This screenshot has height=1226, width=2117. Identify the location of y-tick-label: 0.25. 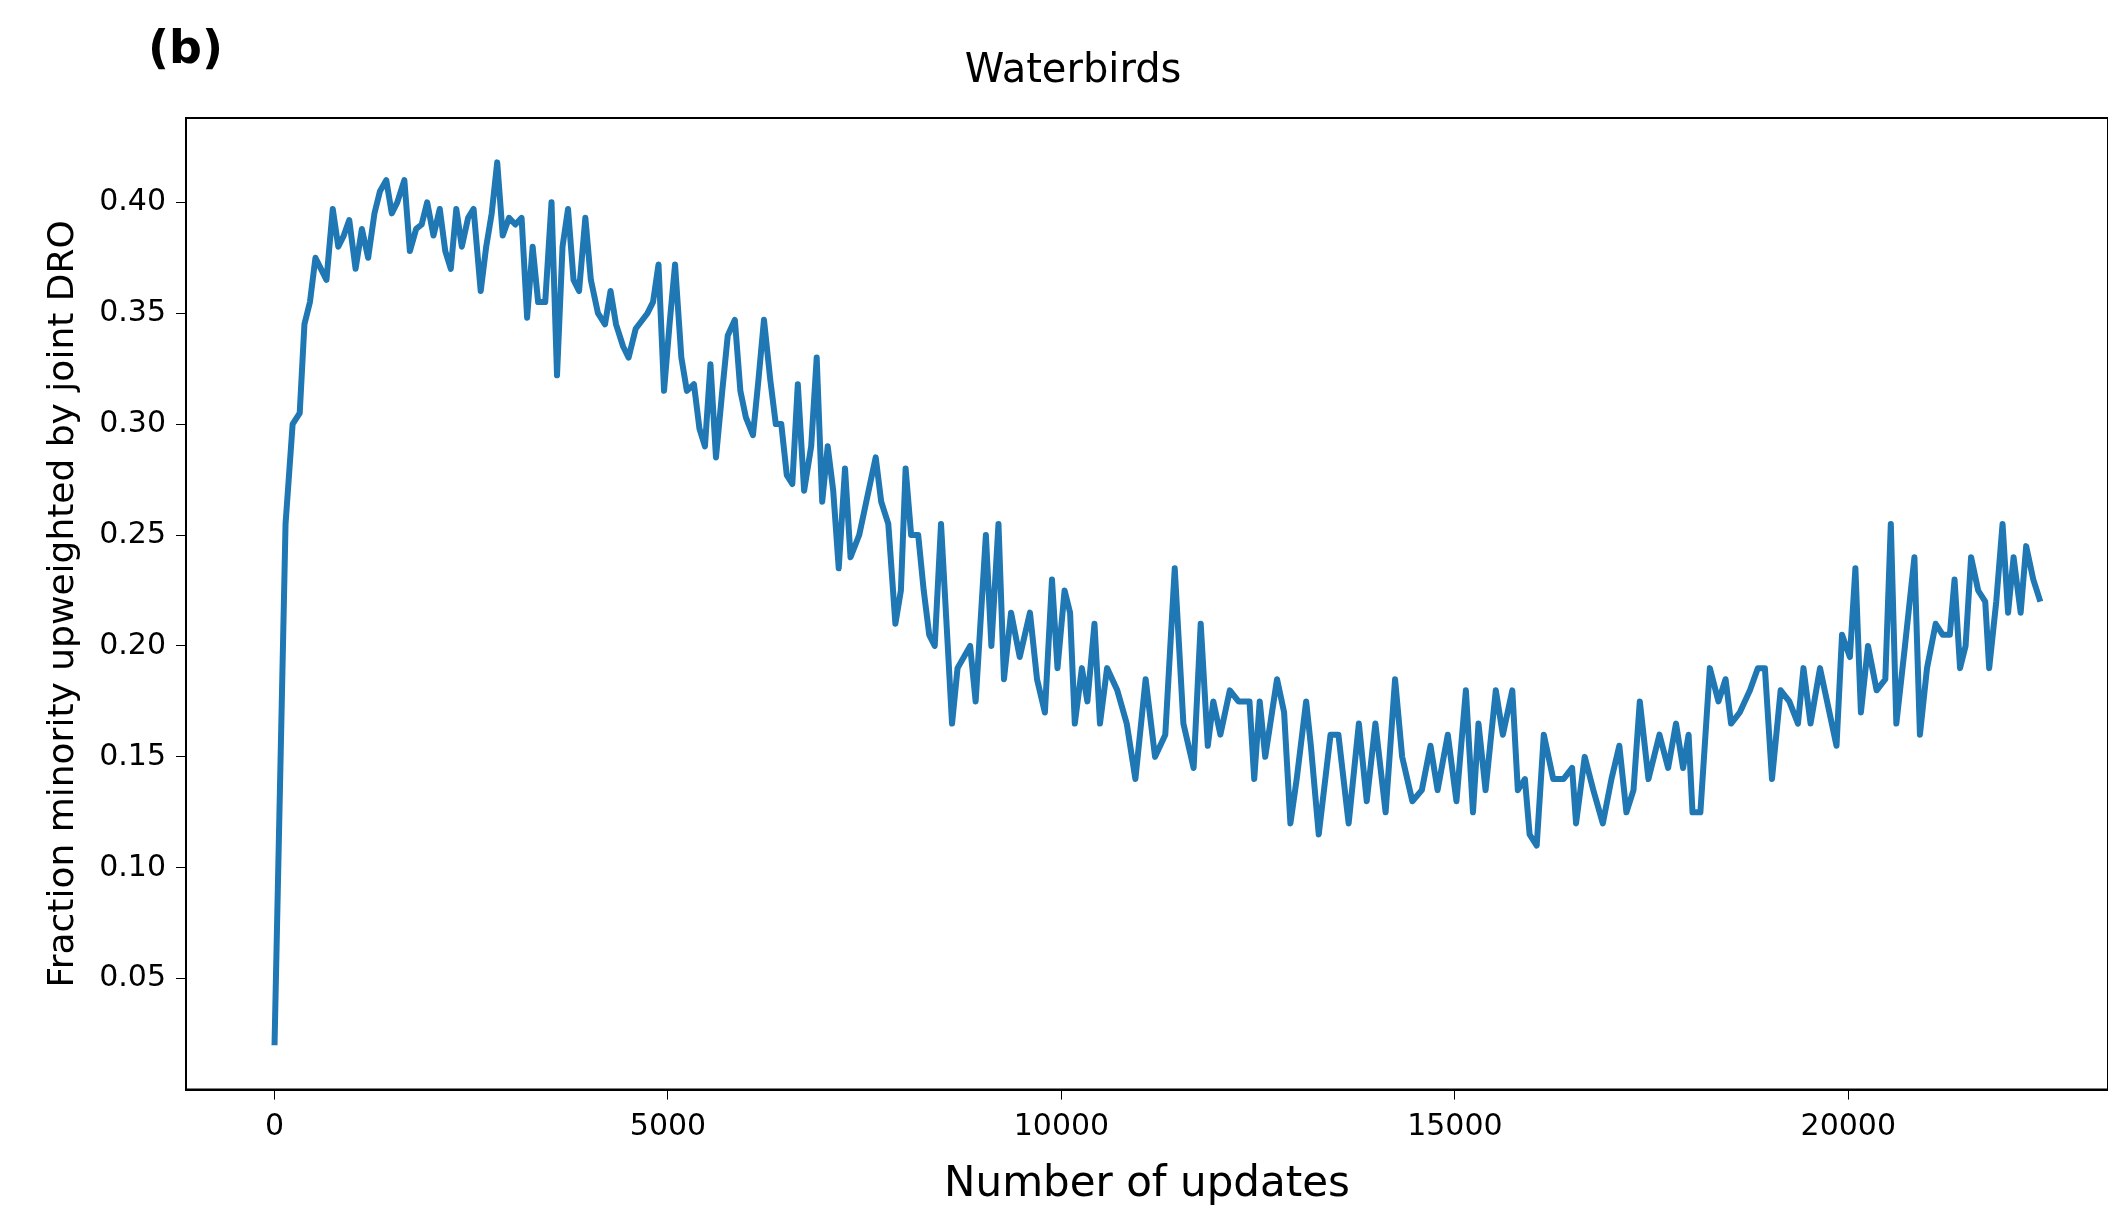
(132, 532).